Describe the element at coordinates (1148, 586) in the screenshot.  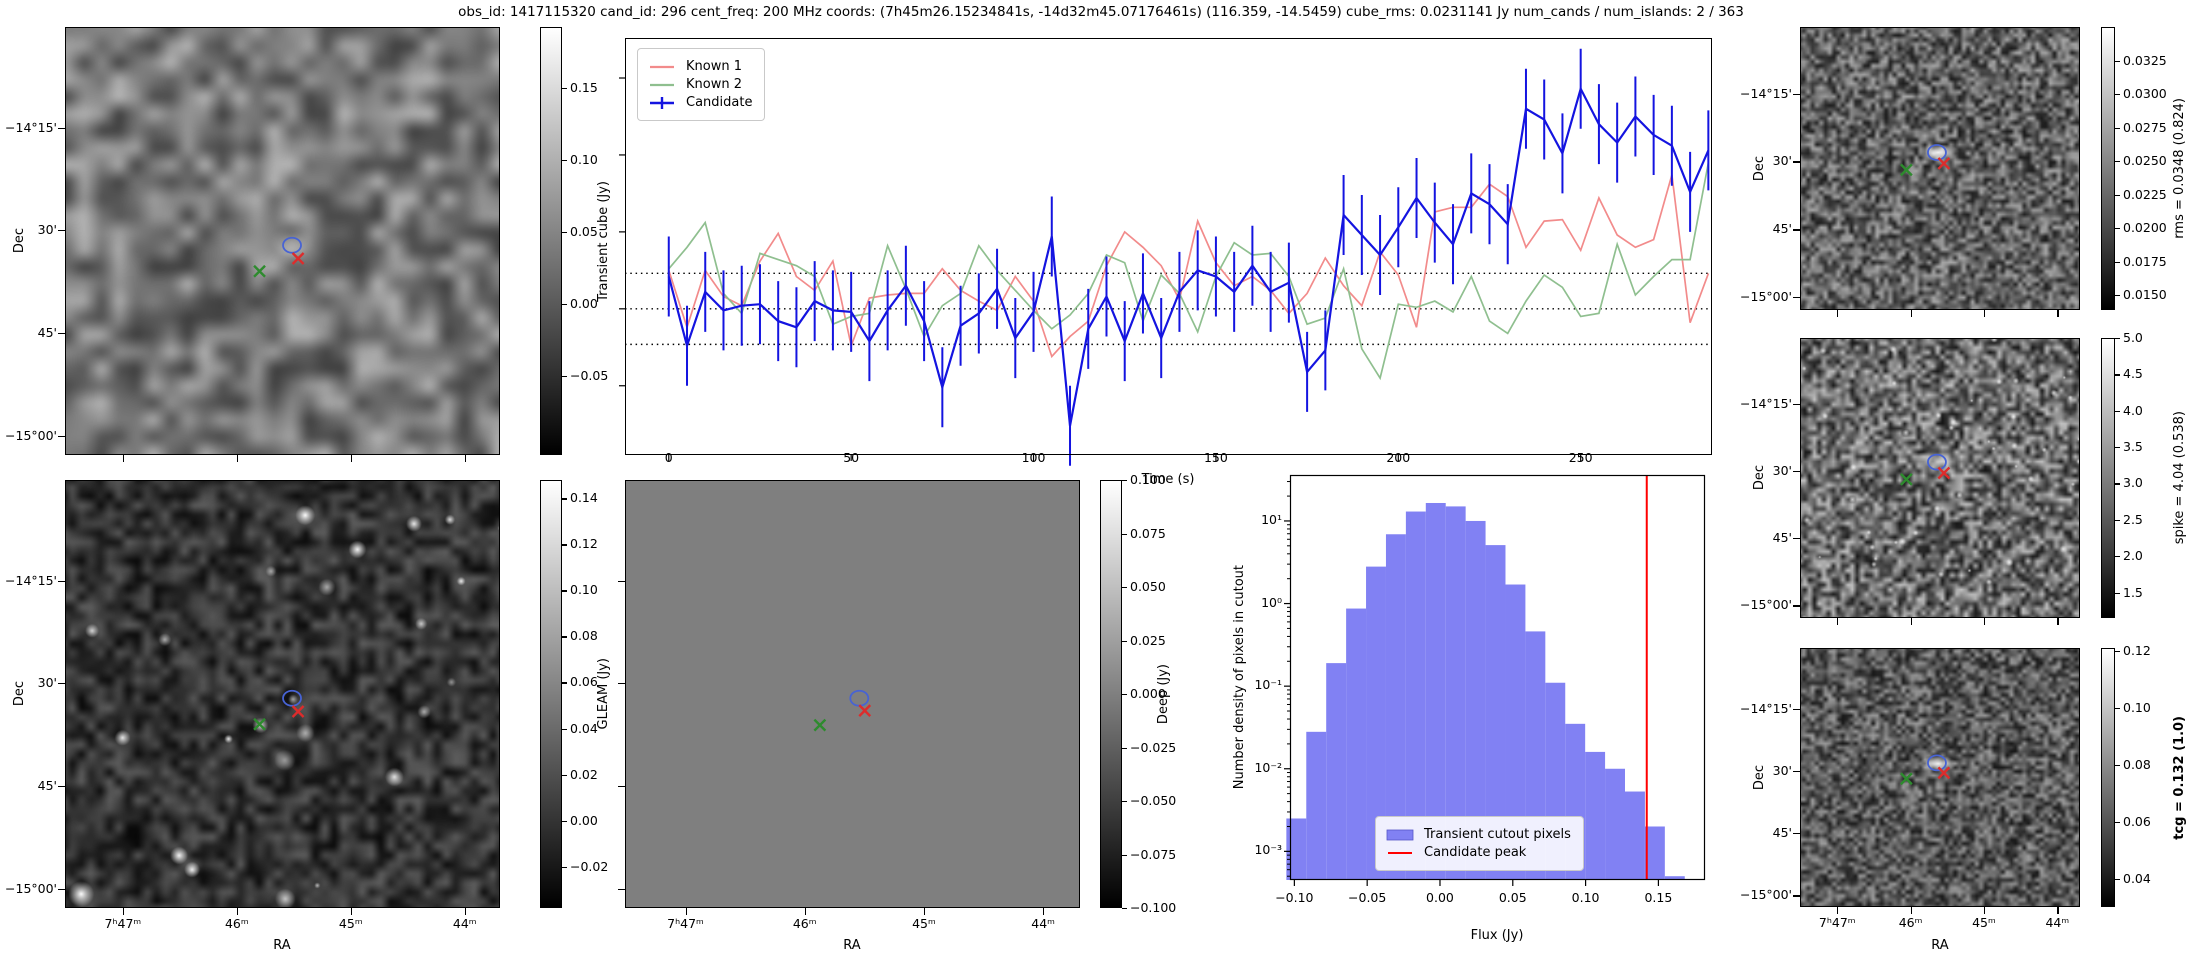
I see `deep-colorbar-tick-label: 0.050` at that location.